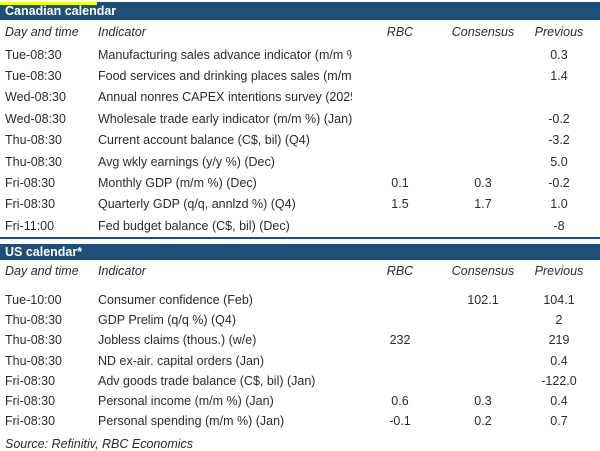  I want to click on cell-consensus: 0.2, so click(483, 421).